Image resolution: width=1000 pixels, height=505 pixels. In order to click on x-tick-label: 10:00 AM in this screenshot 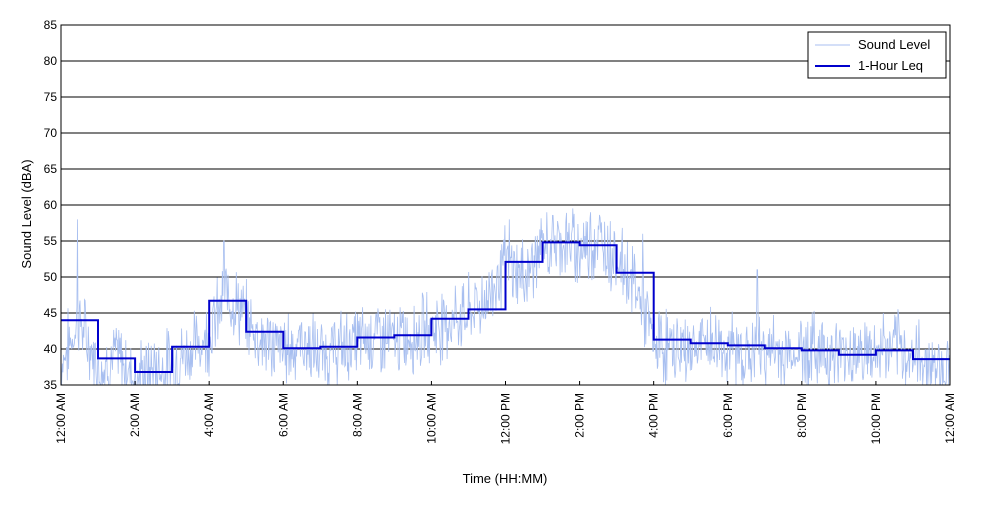, I will do `click(431, 418)`.